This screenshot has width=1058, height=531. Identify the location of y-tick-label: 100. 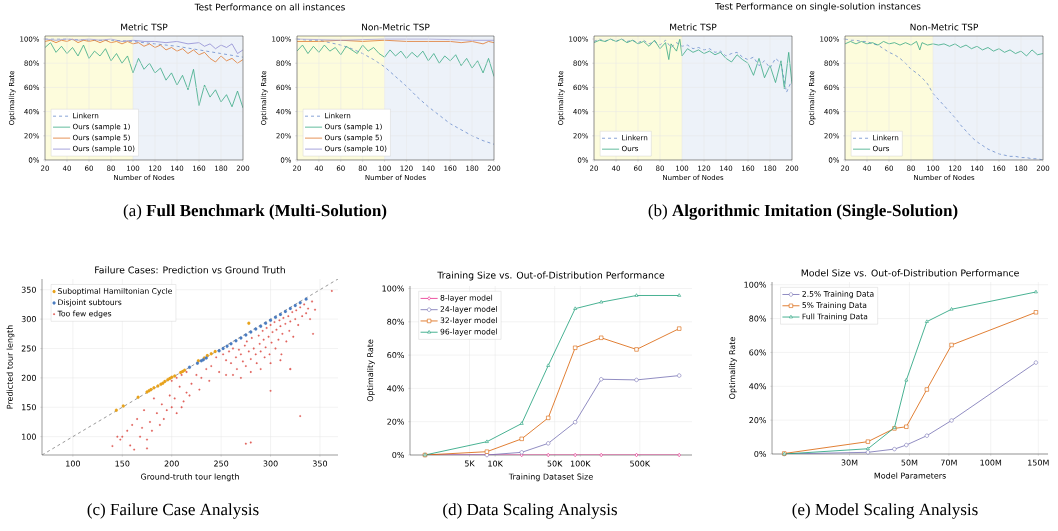
(29, 436).